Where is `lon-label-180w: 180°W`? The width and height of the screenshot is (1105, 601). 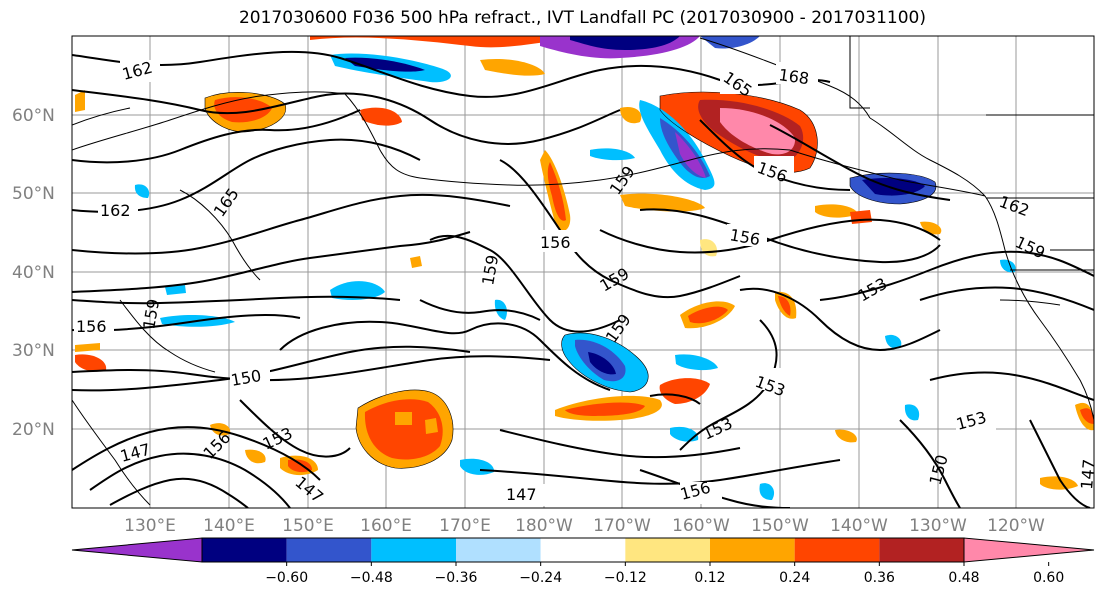
lon-label-180w: 180°W is located at coordinates (544, 526).